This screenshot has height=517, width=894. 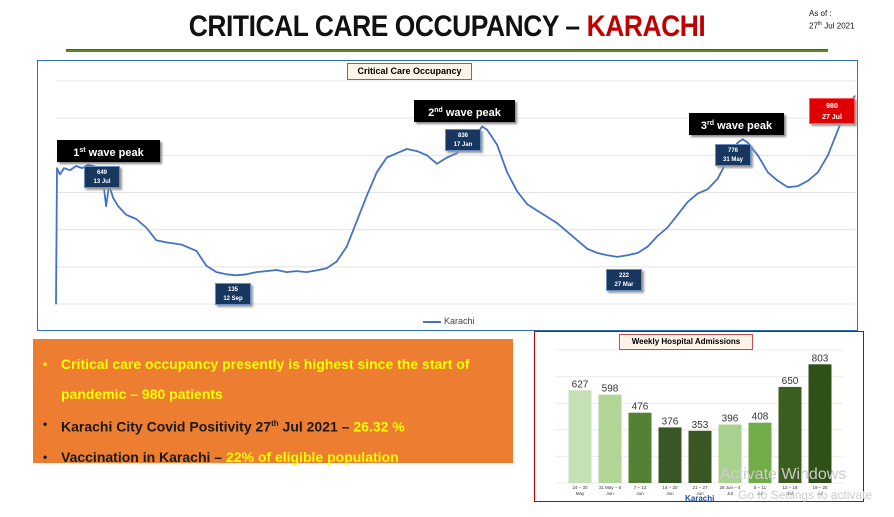 I want to click on callout-value: 222, so click(x=623, y=276).